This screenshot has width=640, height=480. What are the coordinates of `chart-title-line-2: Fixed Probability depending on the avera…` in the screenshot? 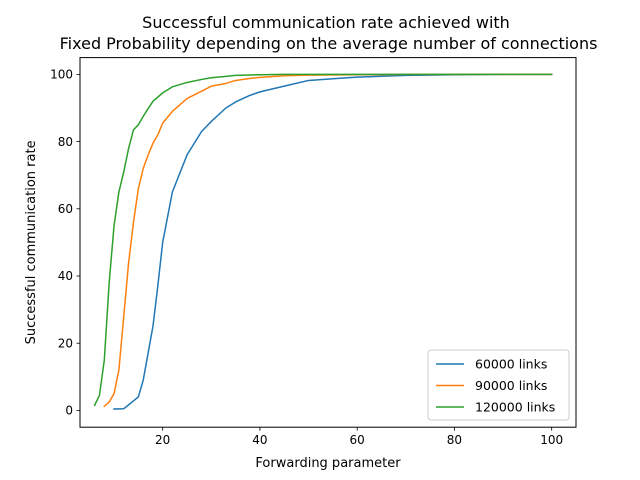 It's located at (326, 43).